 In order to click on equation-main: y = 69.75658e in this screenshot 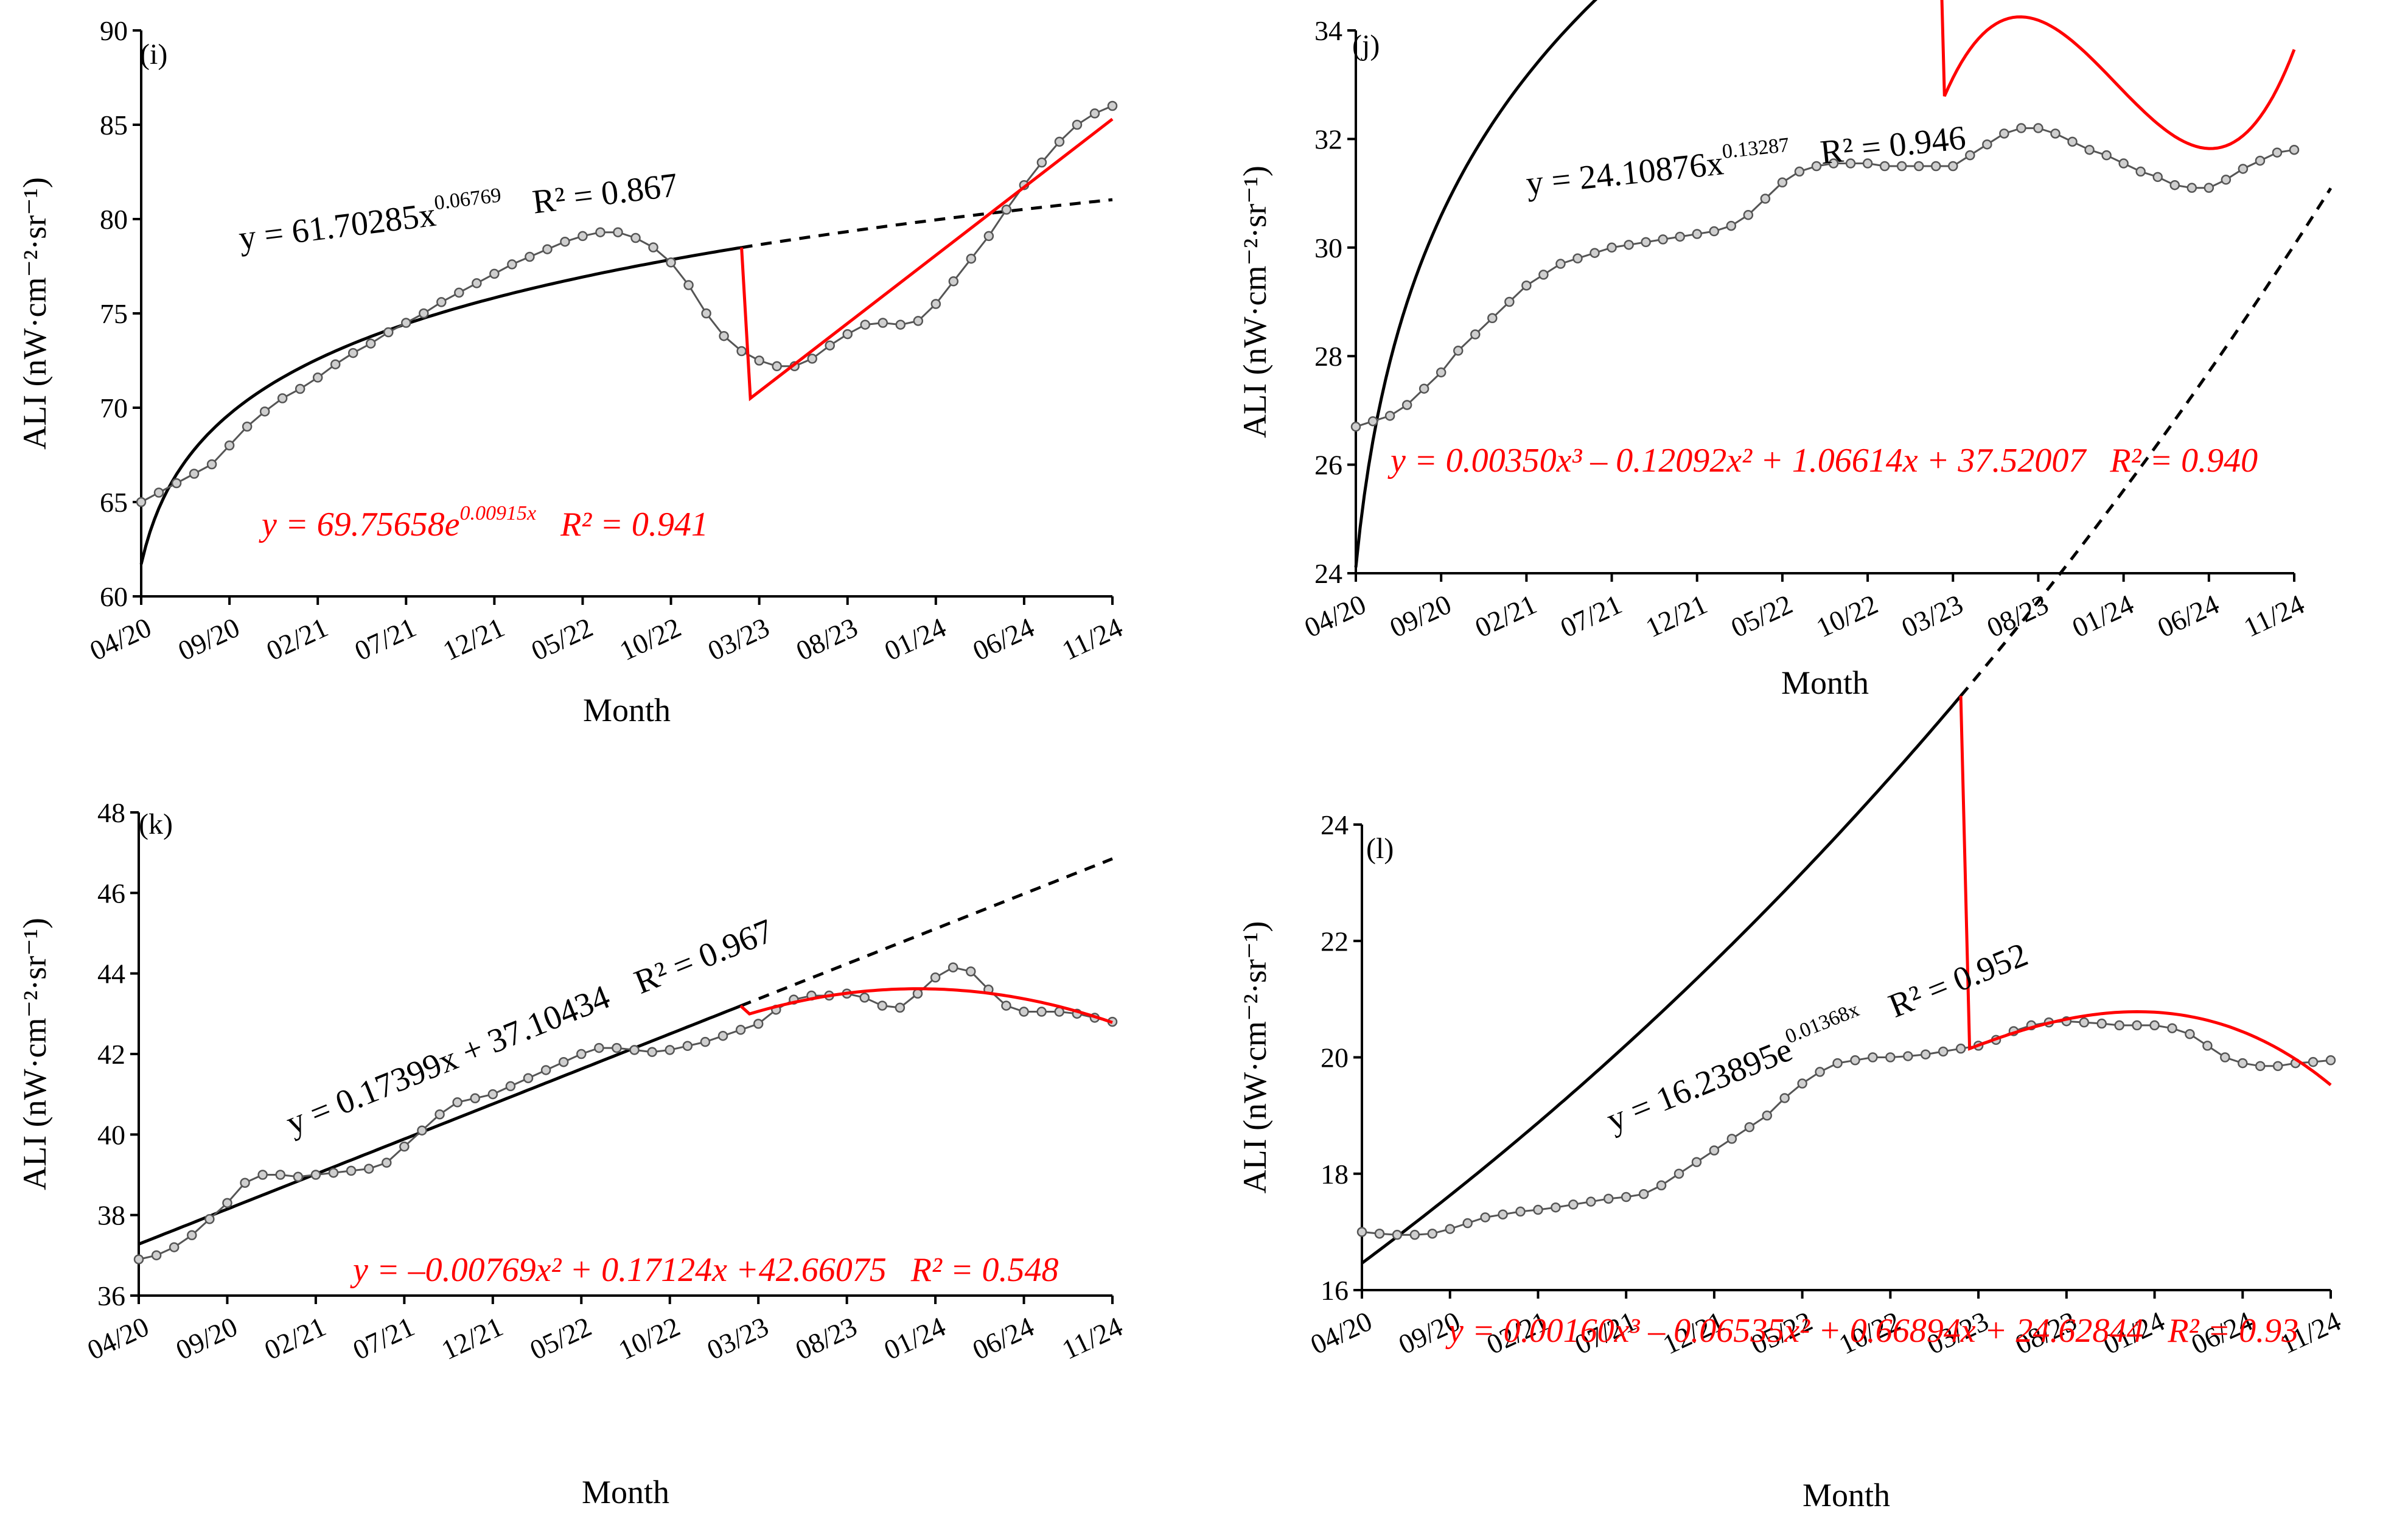, I will do `click(360, 524)`.